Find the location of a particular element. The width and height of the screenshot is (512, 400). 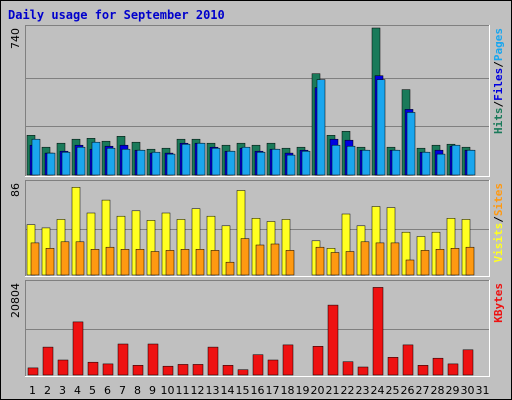

x-tick-label: 12 is located at coordinates (198, 390).